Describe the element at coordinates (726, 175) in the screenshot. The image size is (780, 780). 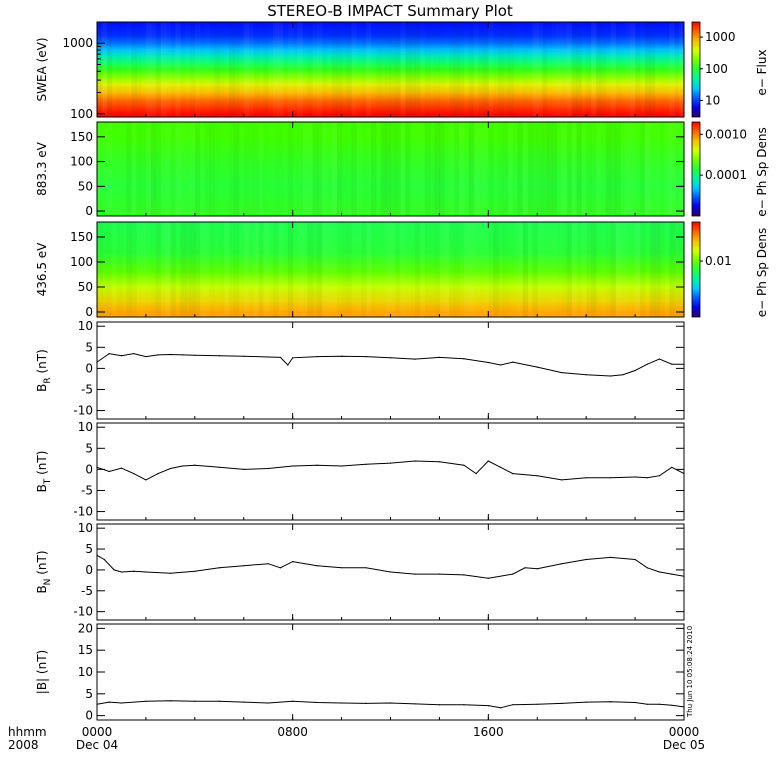
I see `colorbar-tick-label: 0.0001` at that location.